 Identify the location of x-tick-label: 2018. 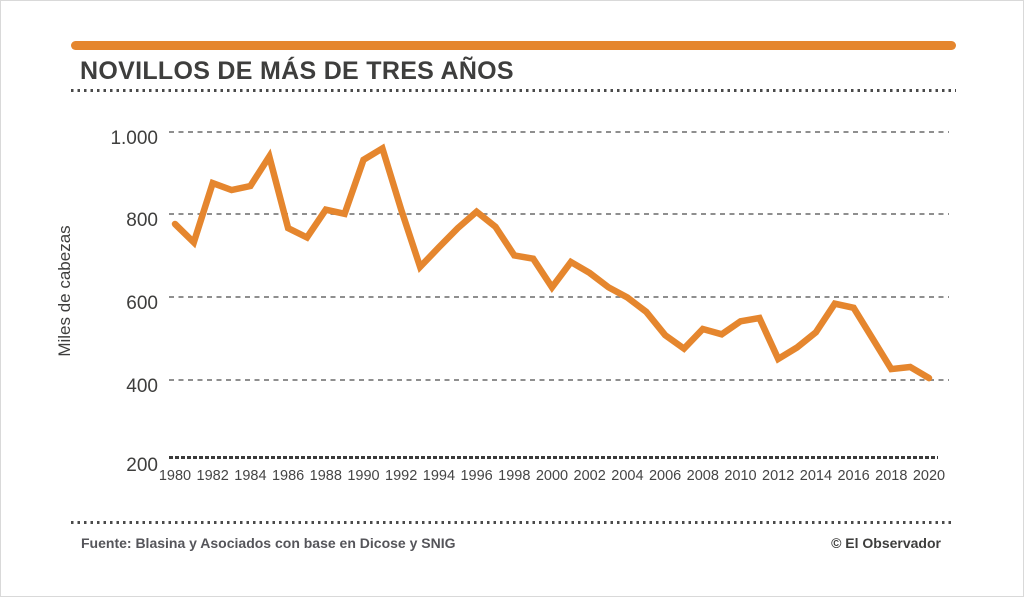
(891, 476).